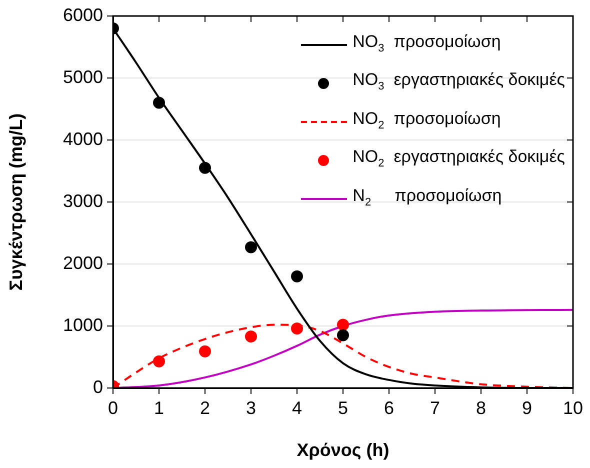 The height and width of the screenshot is (468, 590). Describe the element at coordinates (426, 43) in the screenshot. I see `legend-label: NO$_{3}$ προσομοίωση` at that location.